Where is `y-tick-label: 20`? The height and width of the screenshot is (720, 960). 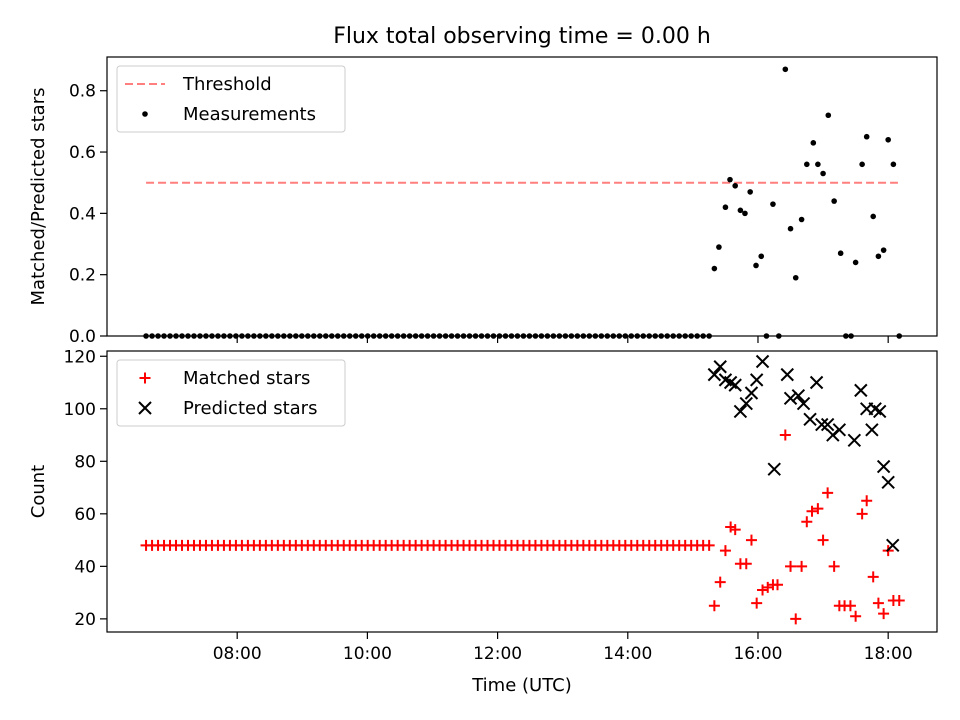
y-tick-label: 20 is located at coordinates (85, 620).